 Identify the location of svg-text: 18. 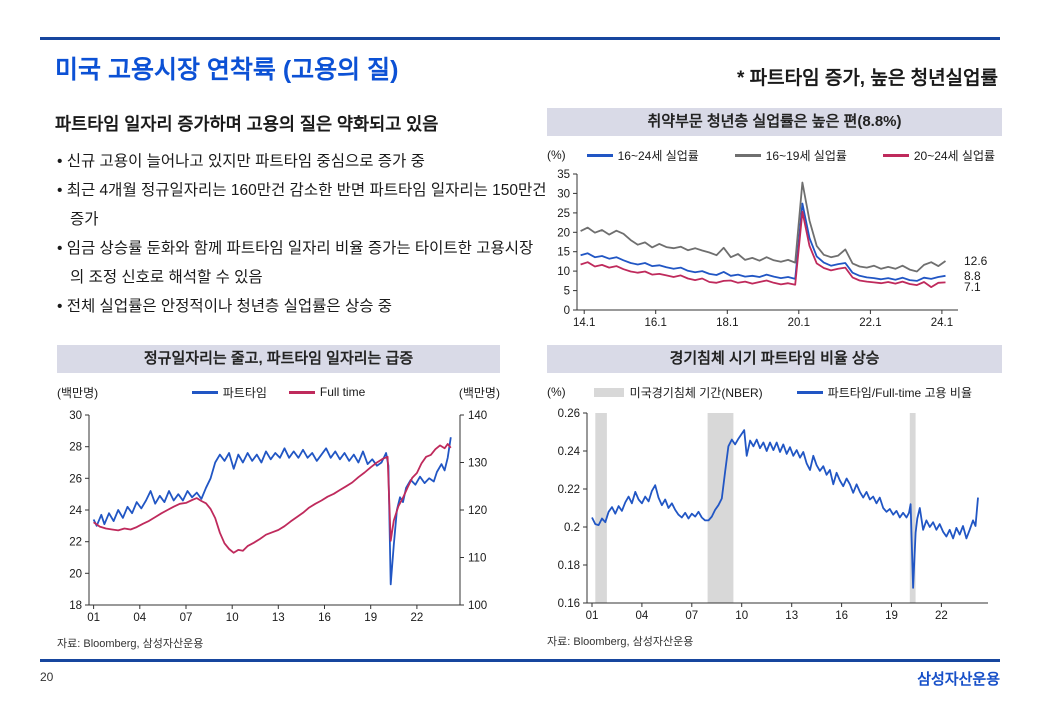
(75, 606).